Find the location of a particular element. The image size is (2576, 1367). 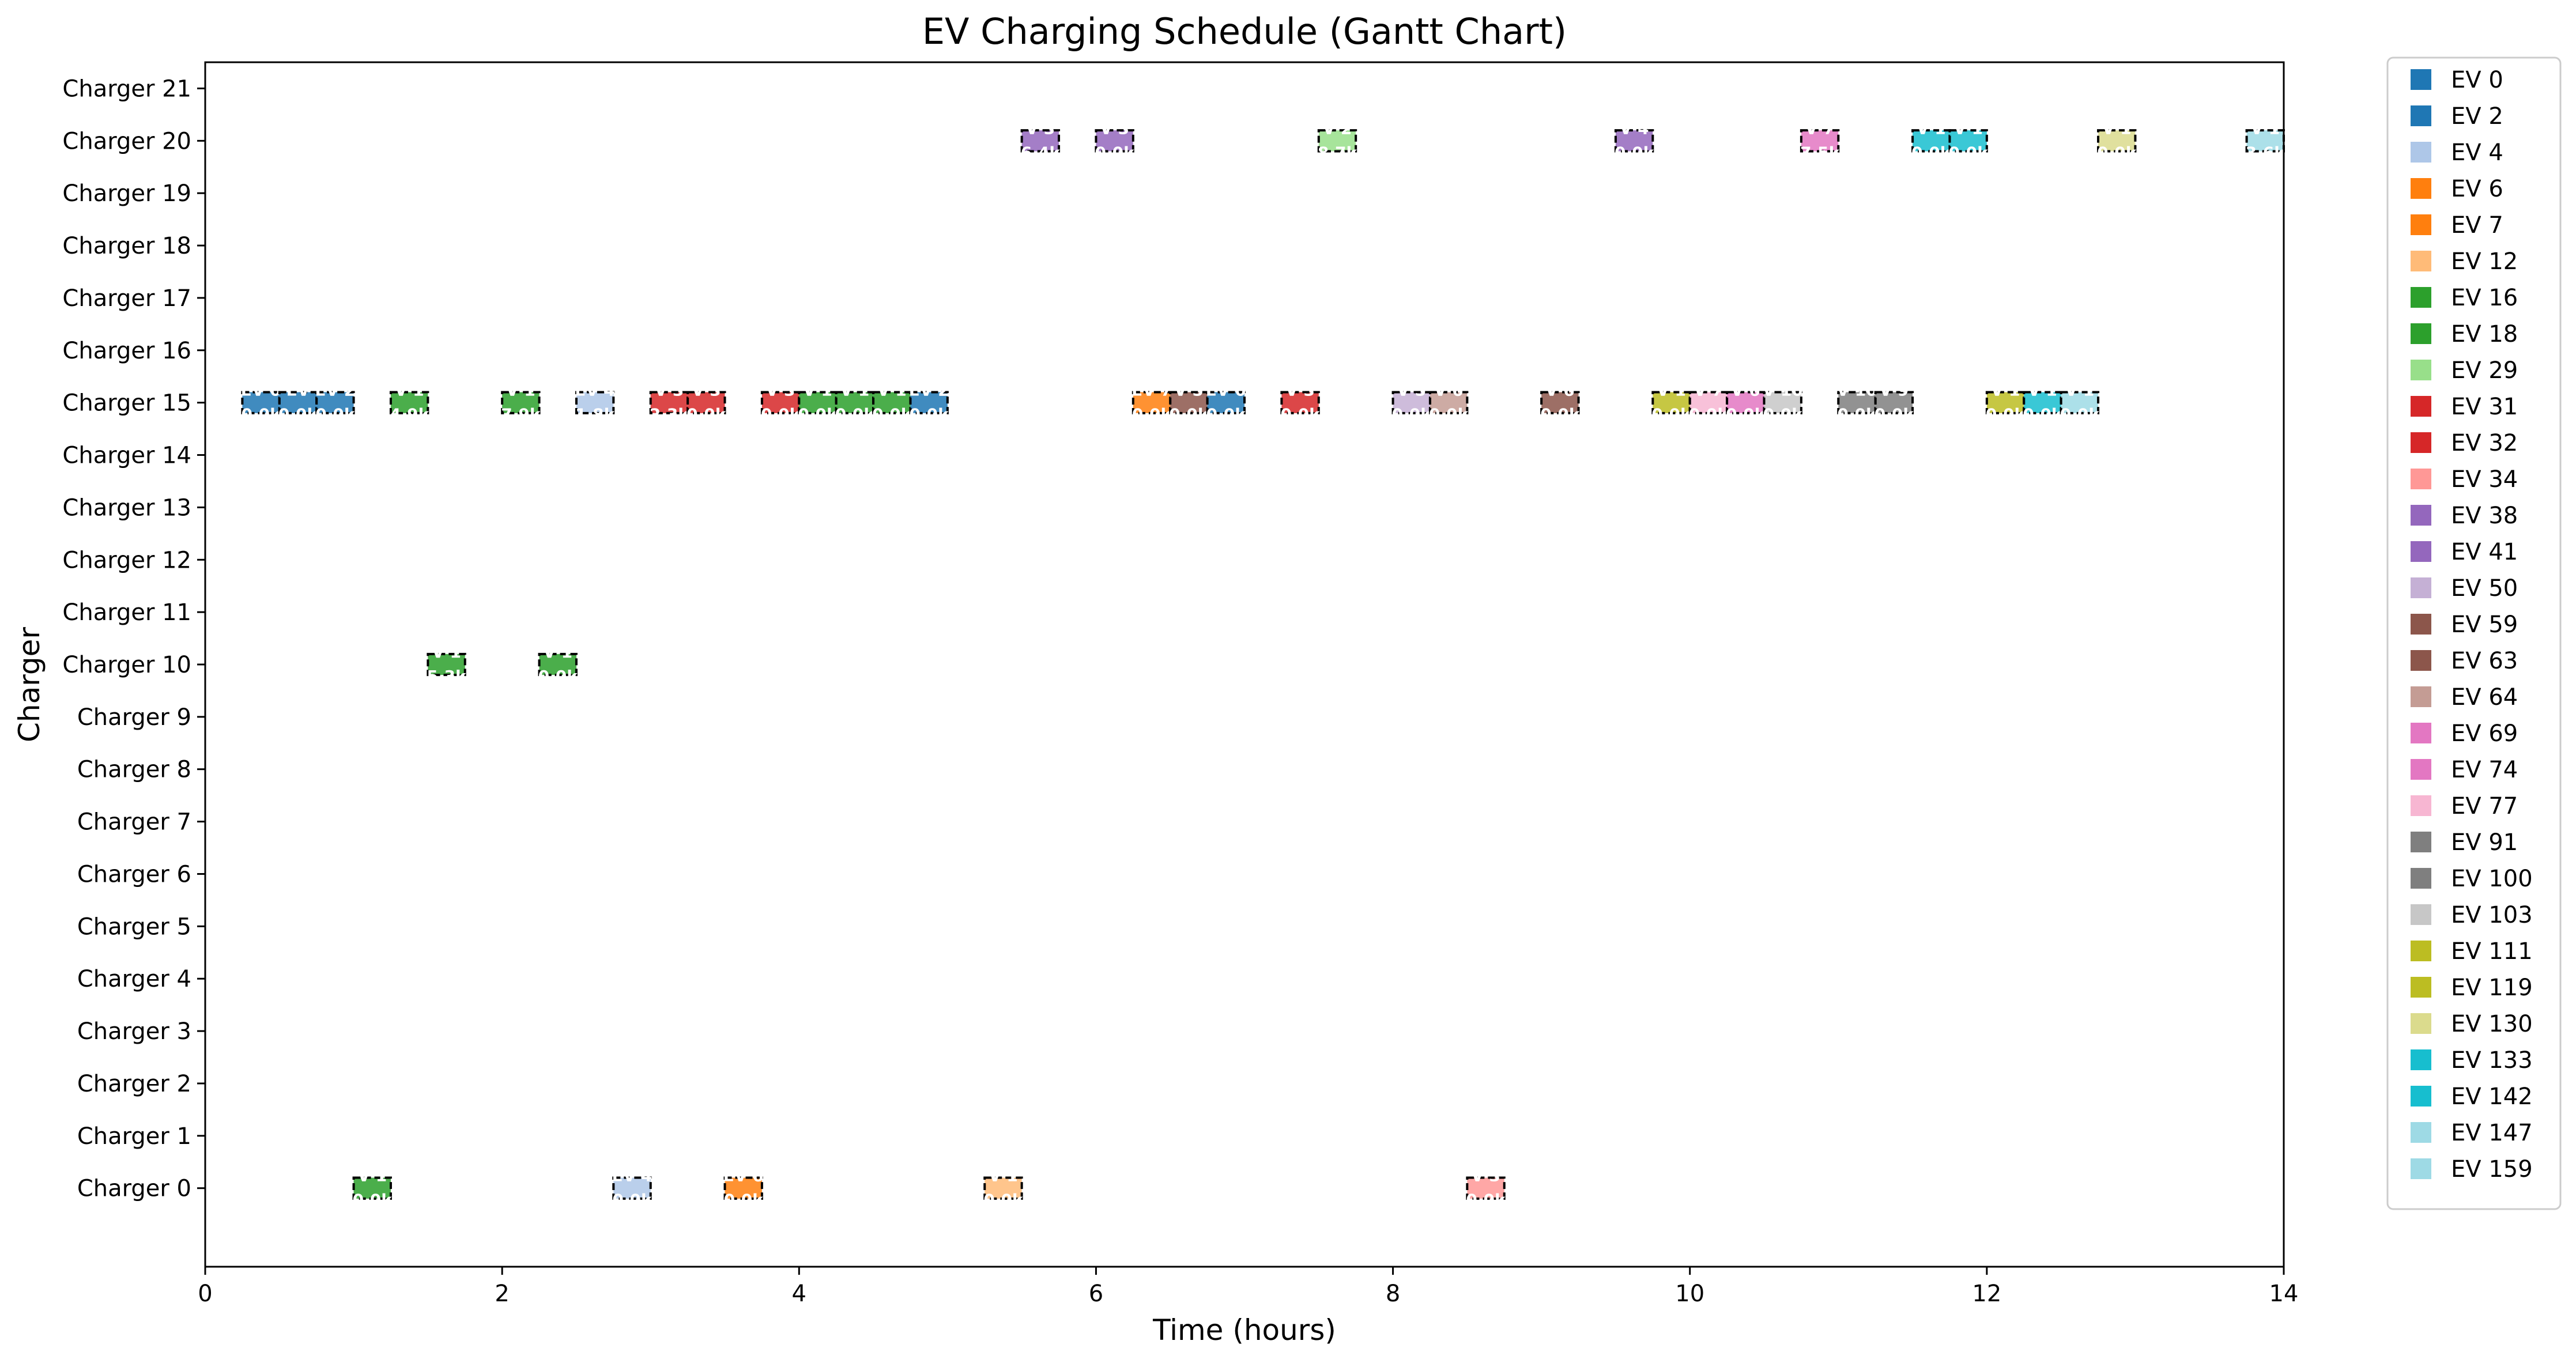

y-tick-label: Charger 12 is located at coordinates (126, 560).